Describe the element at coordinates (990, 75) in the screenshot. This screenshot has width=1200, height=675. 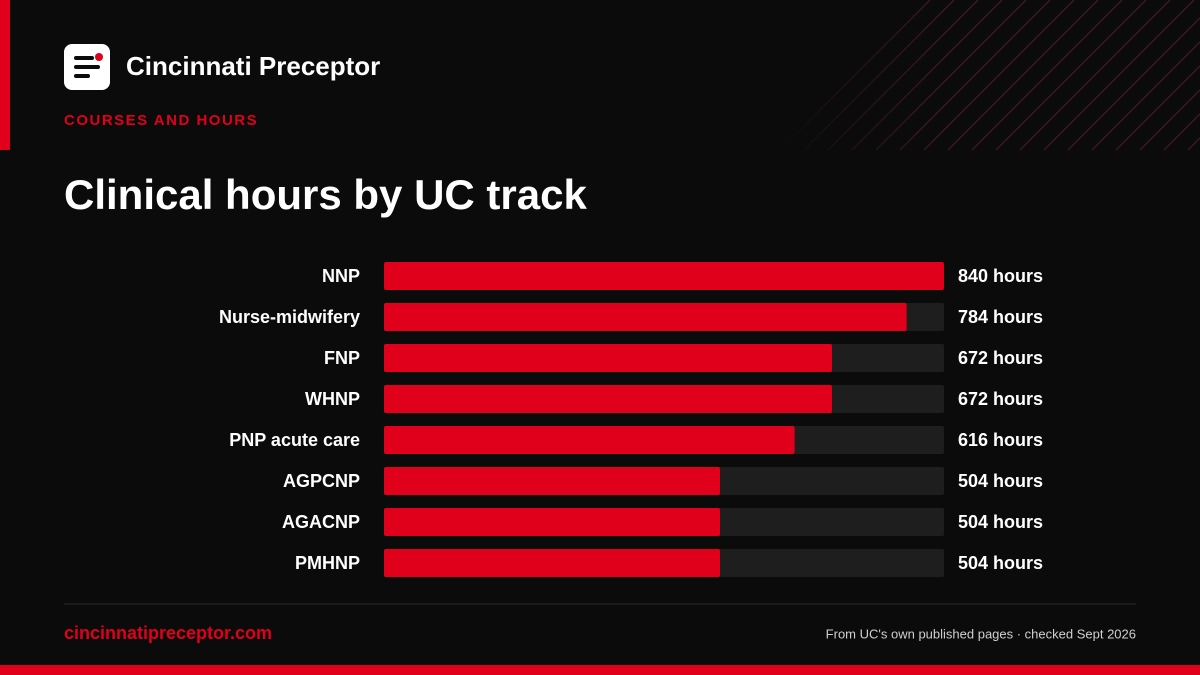
I see `stripe-fade` at that location.